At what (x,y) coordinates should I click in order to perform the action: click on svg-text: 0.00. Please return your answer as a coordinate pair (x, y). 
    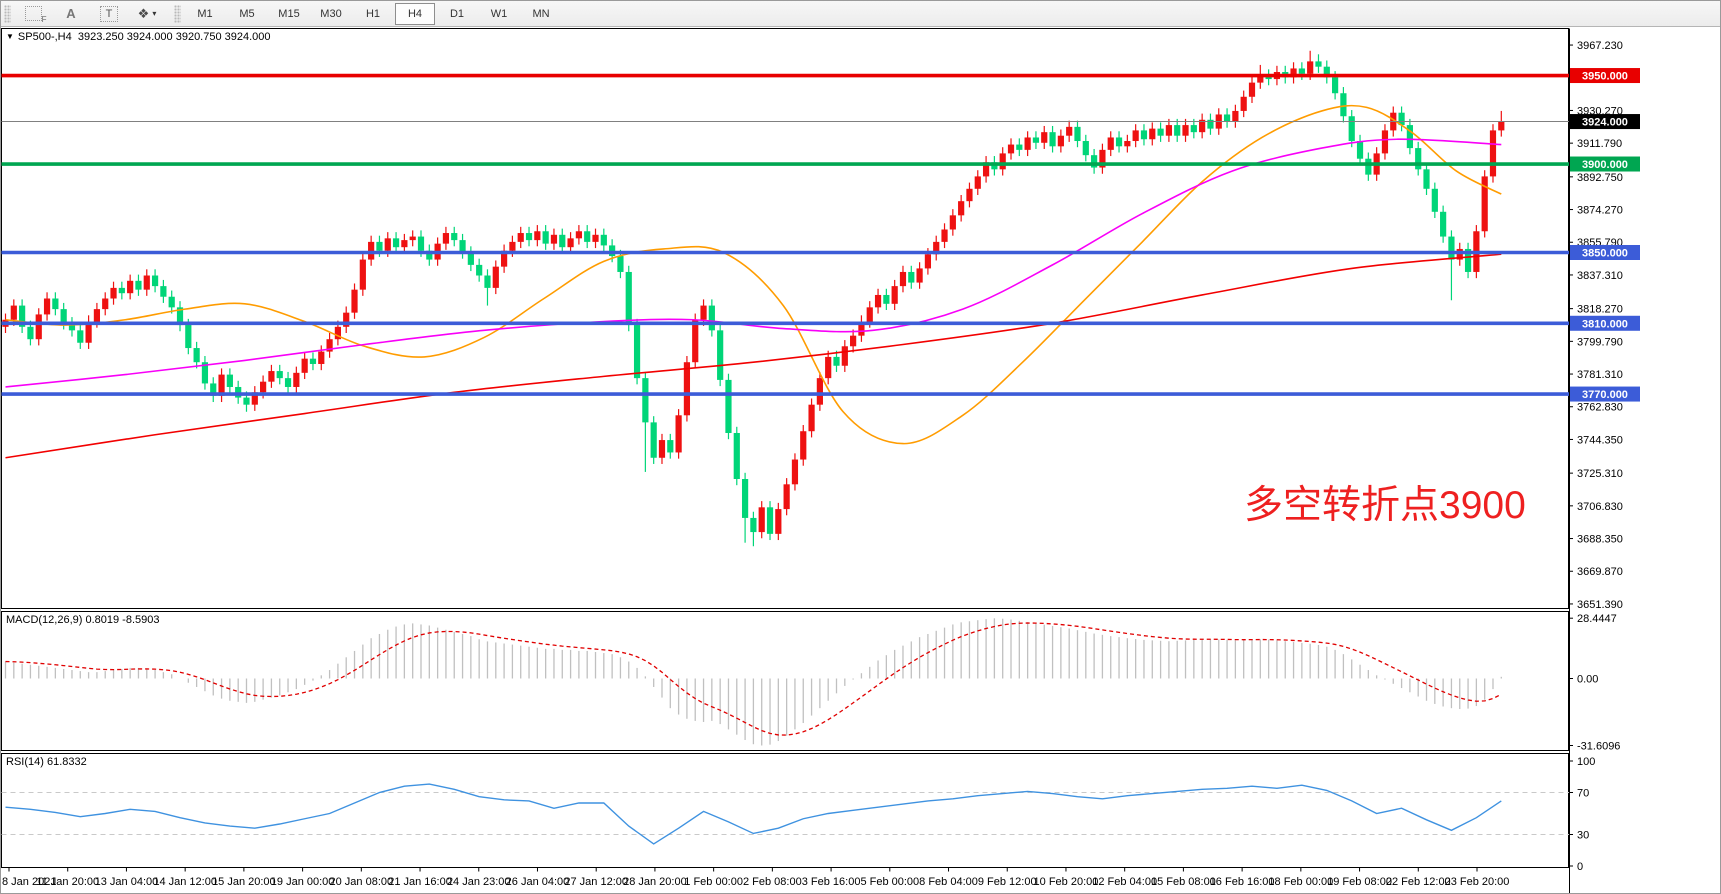
    Looking at the image, I should click on (1587, 680).